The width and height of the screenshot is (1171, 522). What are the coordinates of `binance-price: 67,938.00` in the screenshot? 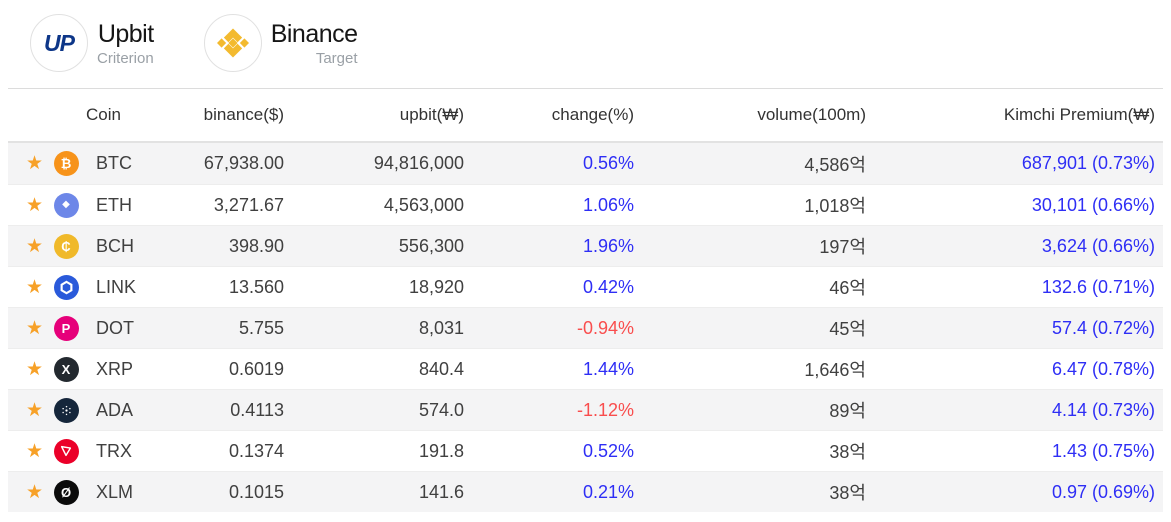 It's located at (243, 163).